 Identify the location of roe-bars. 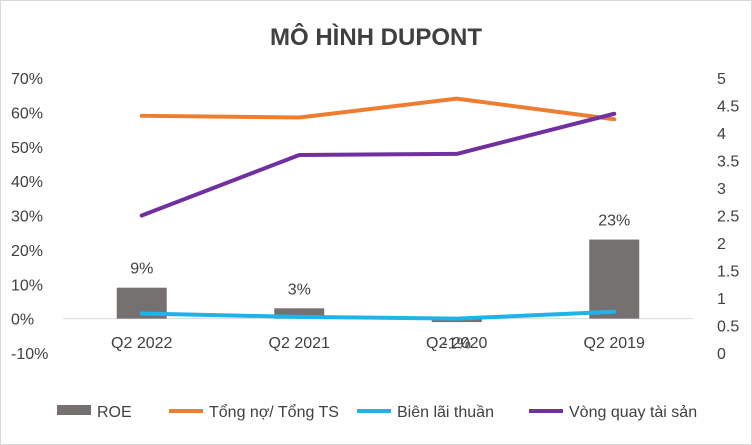
(378, 281).